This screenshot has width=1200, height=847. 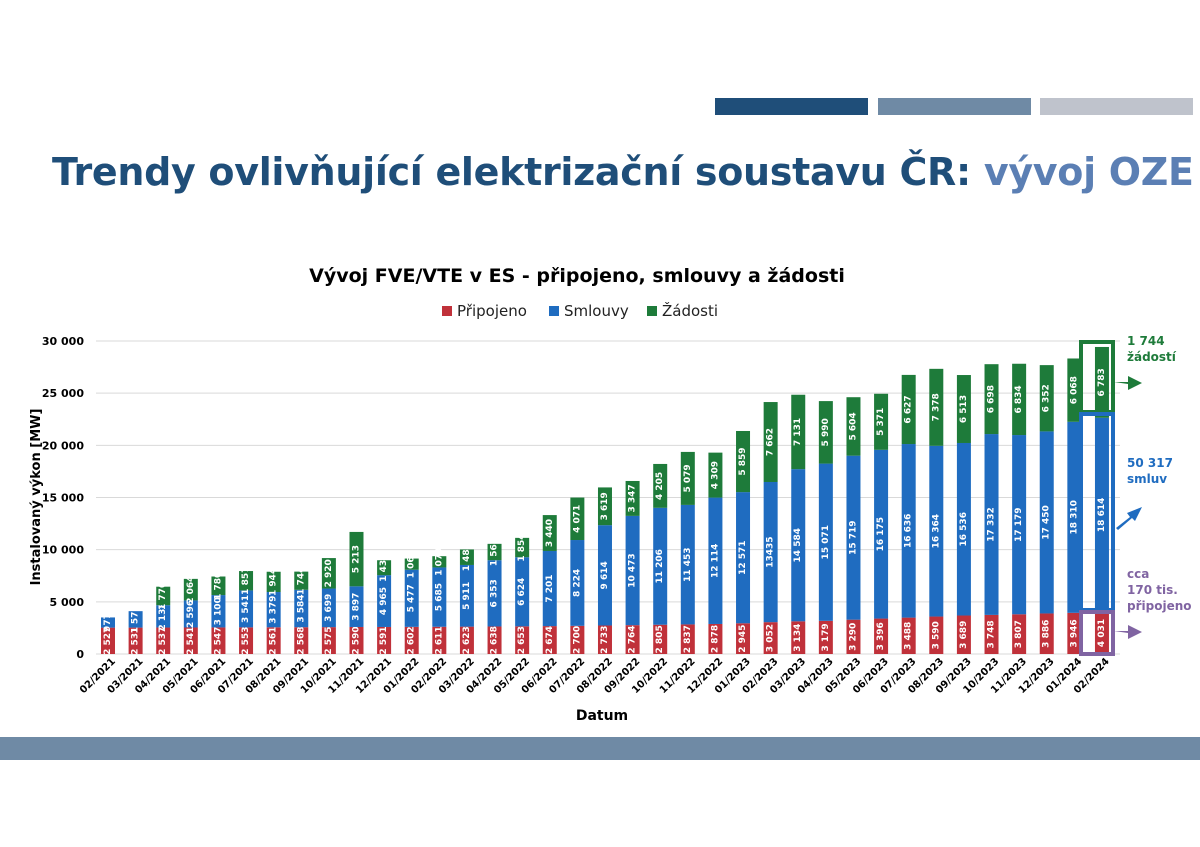 What do you see at coordinates (495, 552) in the screenshot?
I see `data-label-zadosti: 1 567` at bounding box center [495, 552].